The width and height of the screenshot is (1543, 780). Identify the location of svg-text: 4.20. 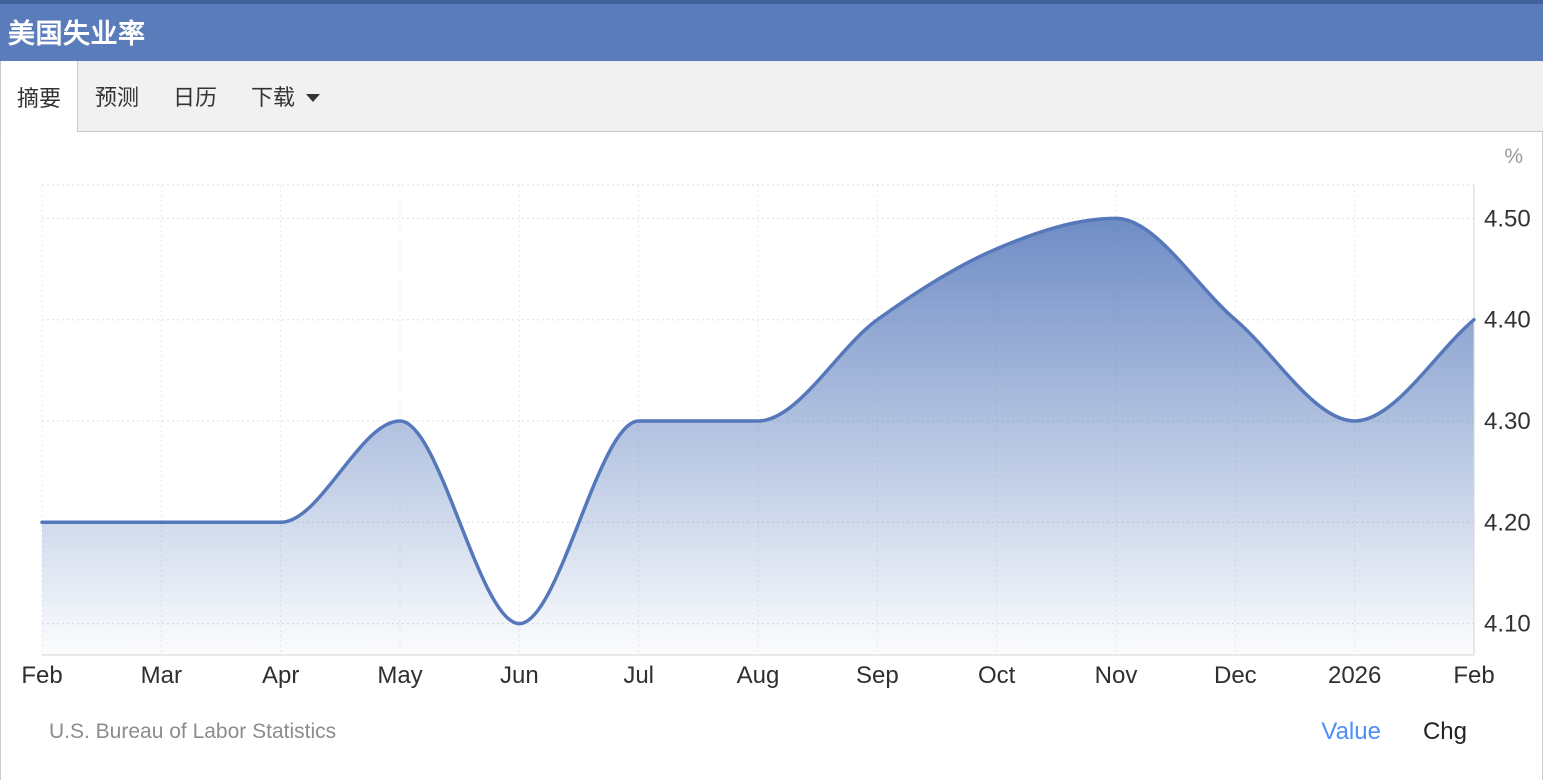
(1507, 522).